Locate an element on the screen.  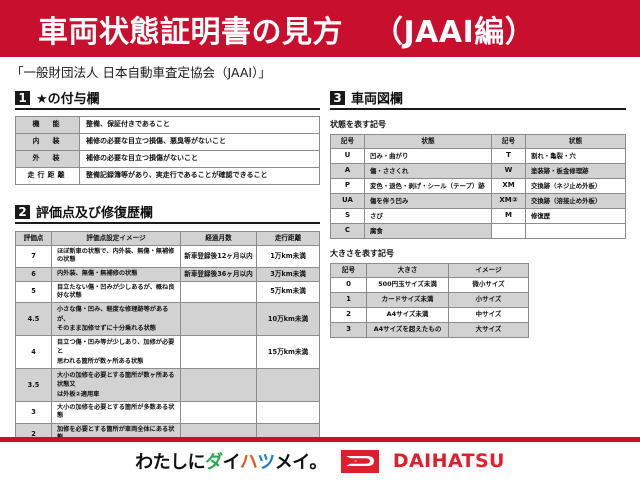
tagline-part: 。 is located at coordinates (318, 462).